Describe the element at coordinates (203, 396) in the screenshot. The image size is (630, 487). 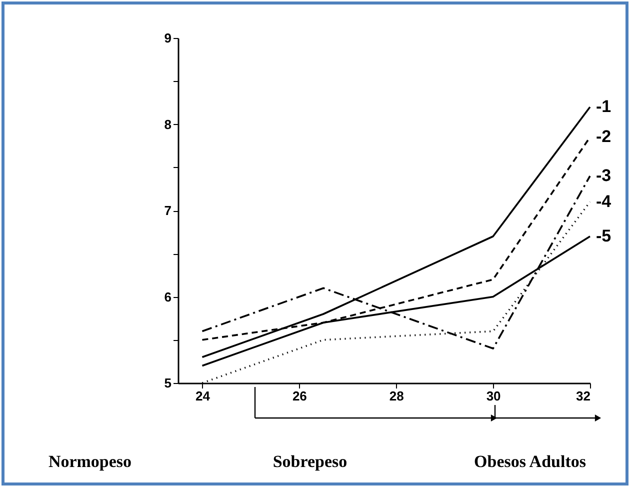
I see `x-tick-label: 24` at that location.